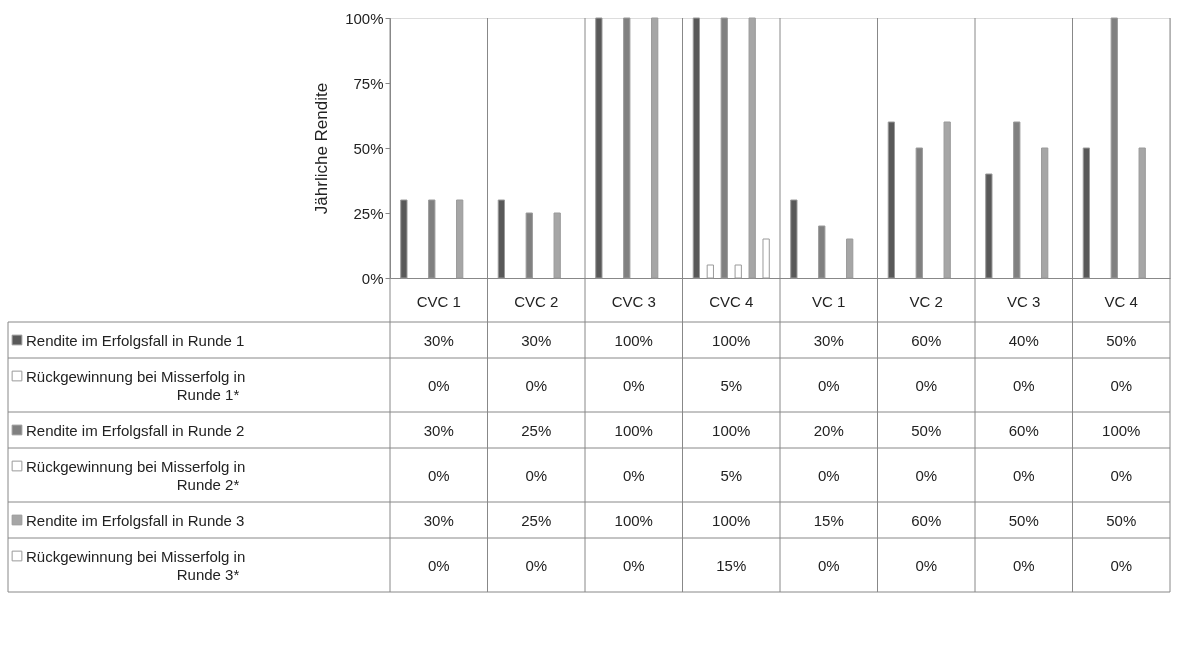 This screenshot has height=664, width=1184. Describe the element at coordinates (136, 565) in the screenshot. I see `legend-label: Rückgewinnung bei Misserfolg in Runde 3*` at that location.